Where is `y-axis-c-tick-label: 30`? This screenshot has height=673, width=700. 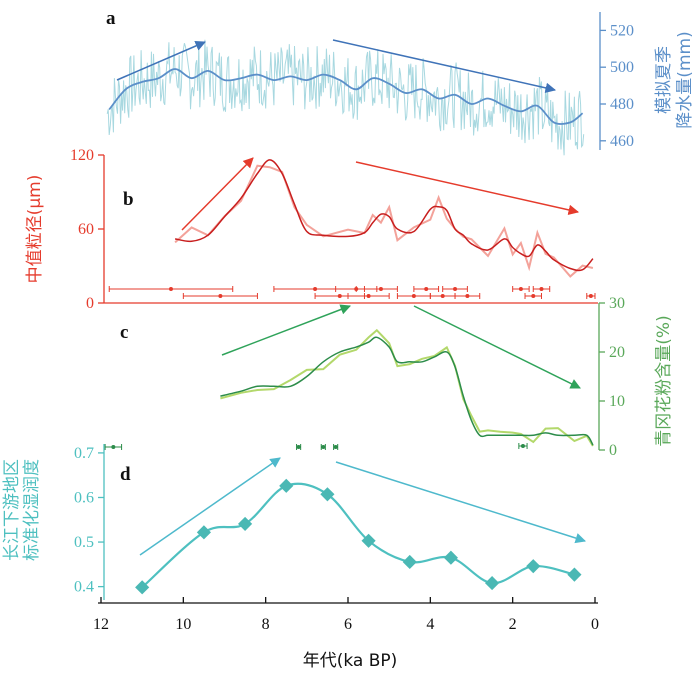
y-axis-c-tick-label: 30 is located at coordinates (617, 303).